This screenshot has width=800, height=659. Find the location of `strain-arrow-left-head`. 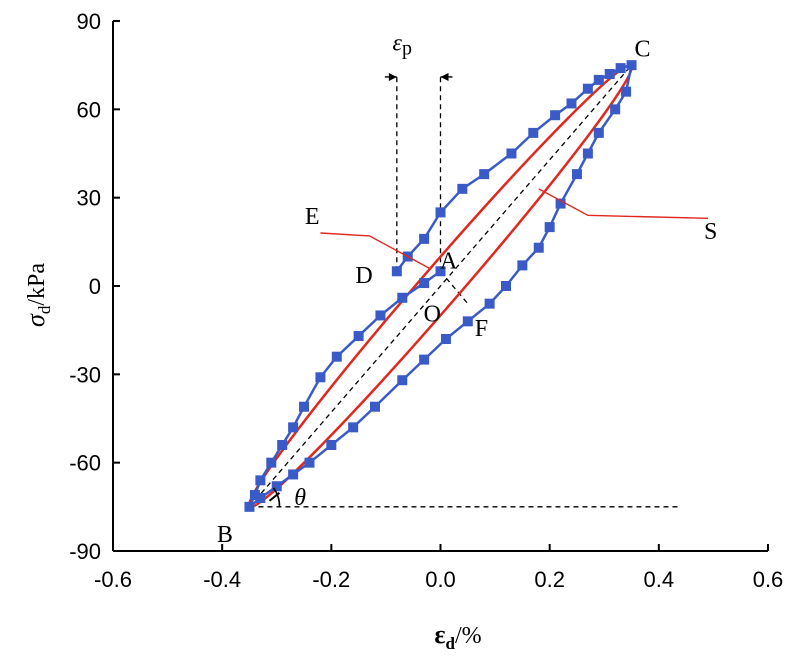

strain-arrow-left-head is located at coordinates (392, 76).